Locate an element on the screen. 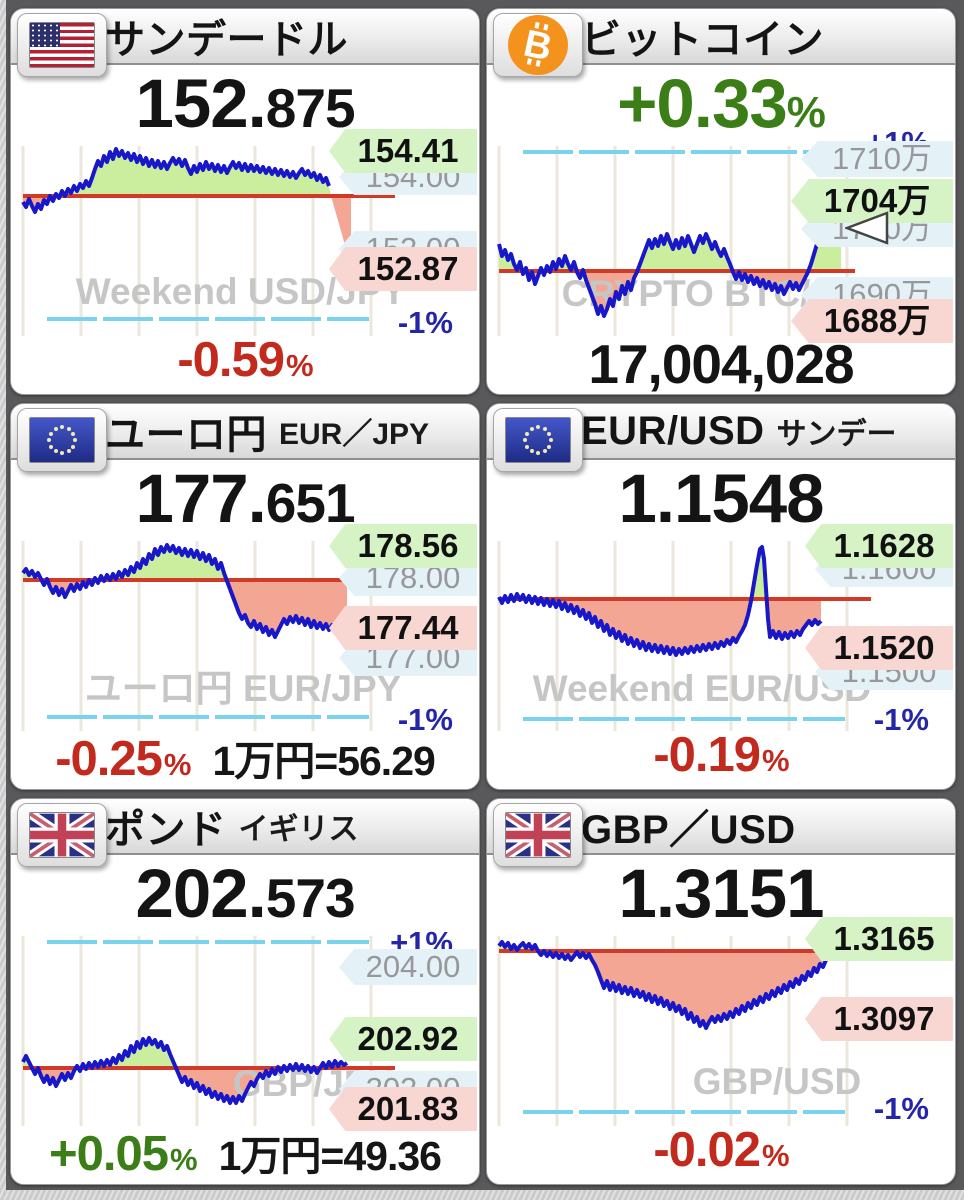  current-price: 152. 875 is located at coordinates (245, 103).